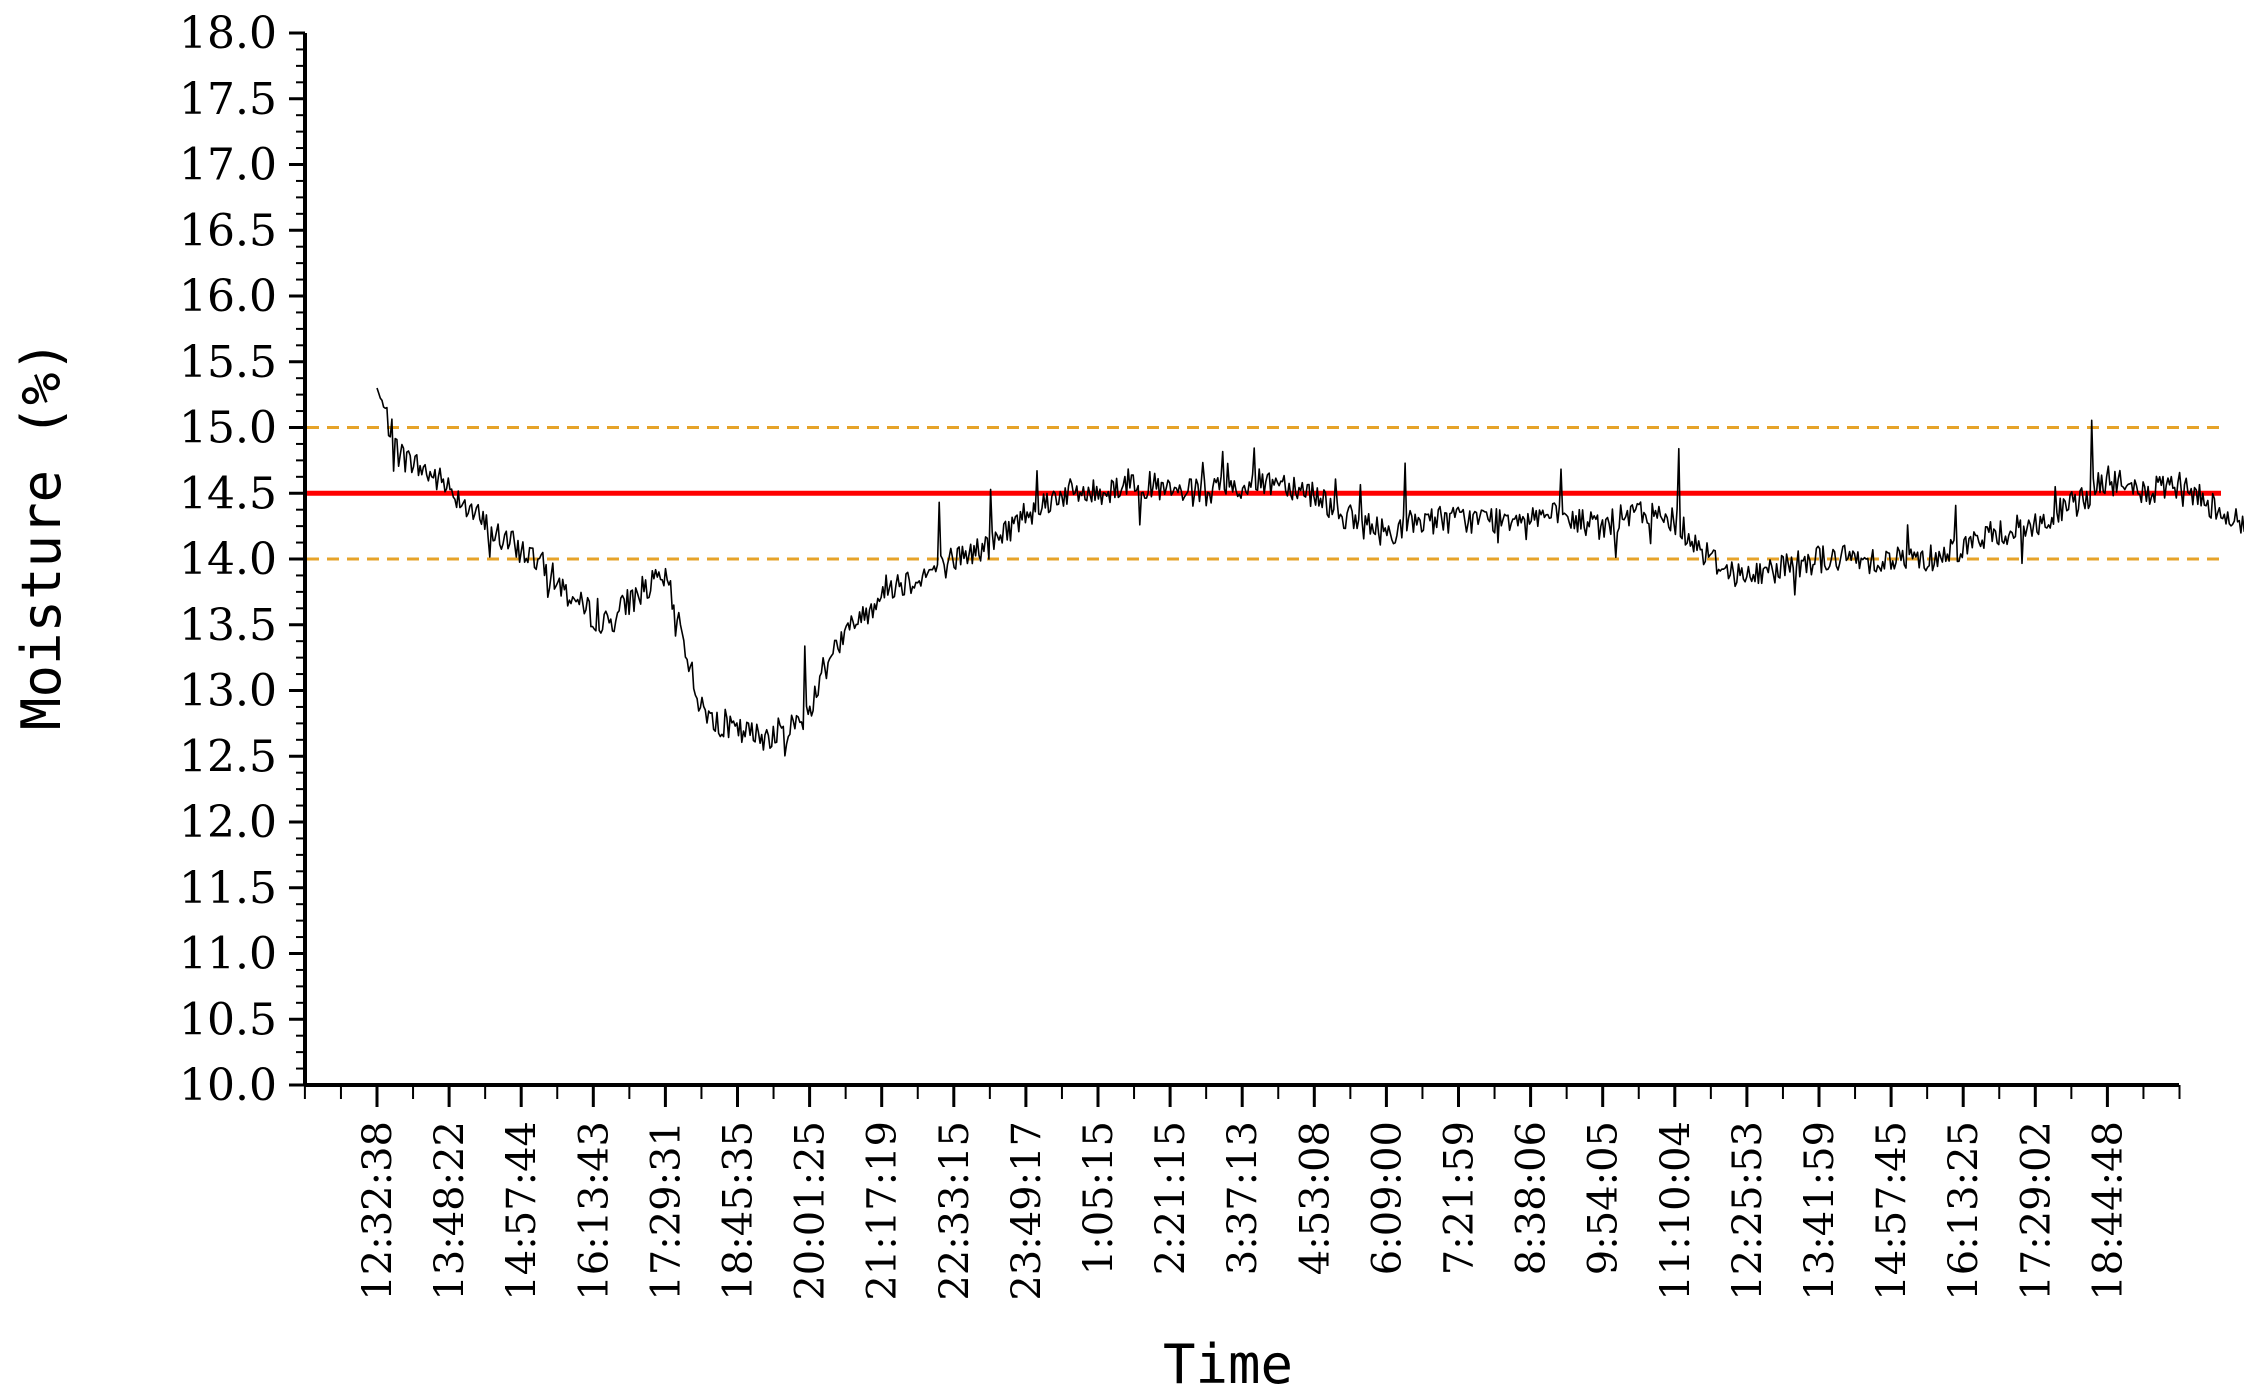 Image resolution: width=2244 pixels, height=1400 pixels. I want to click on y-tick-label: 12.5, so click(228, 756).